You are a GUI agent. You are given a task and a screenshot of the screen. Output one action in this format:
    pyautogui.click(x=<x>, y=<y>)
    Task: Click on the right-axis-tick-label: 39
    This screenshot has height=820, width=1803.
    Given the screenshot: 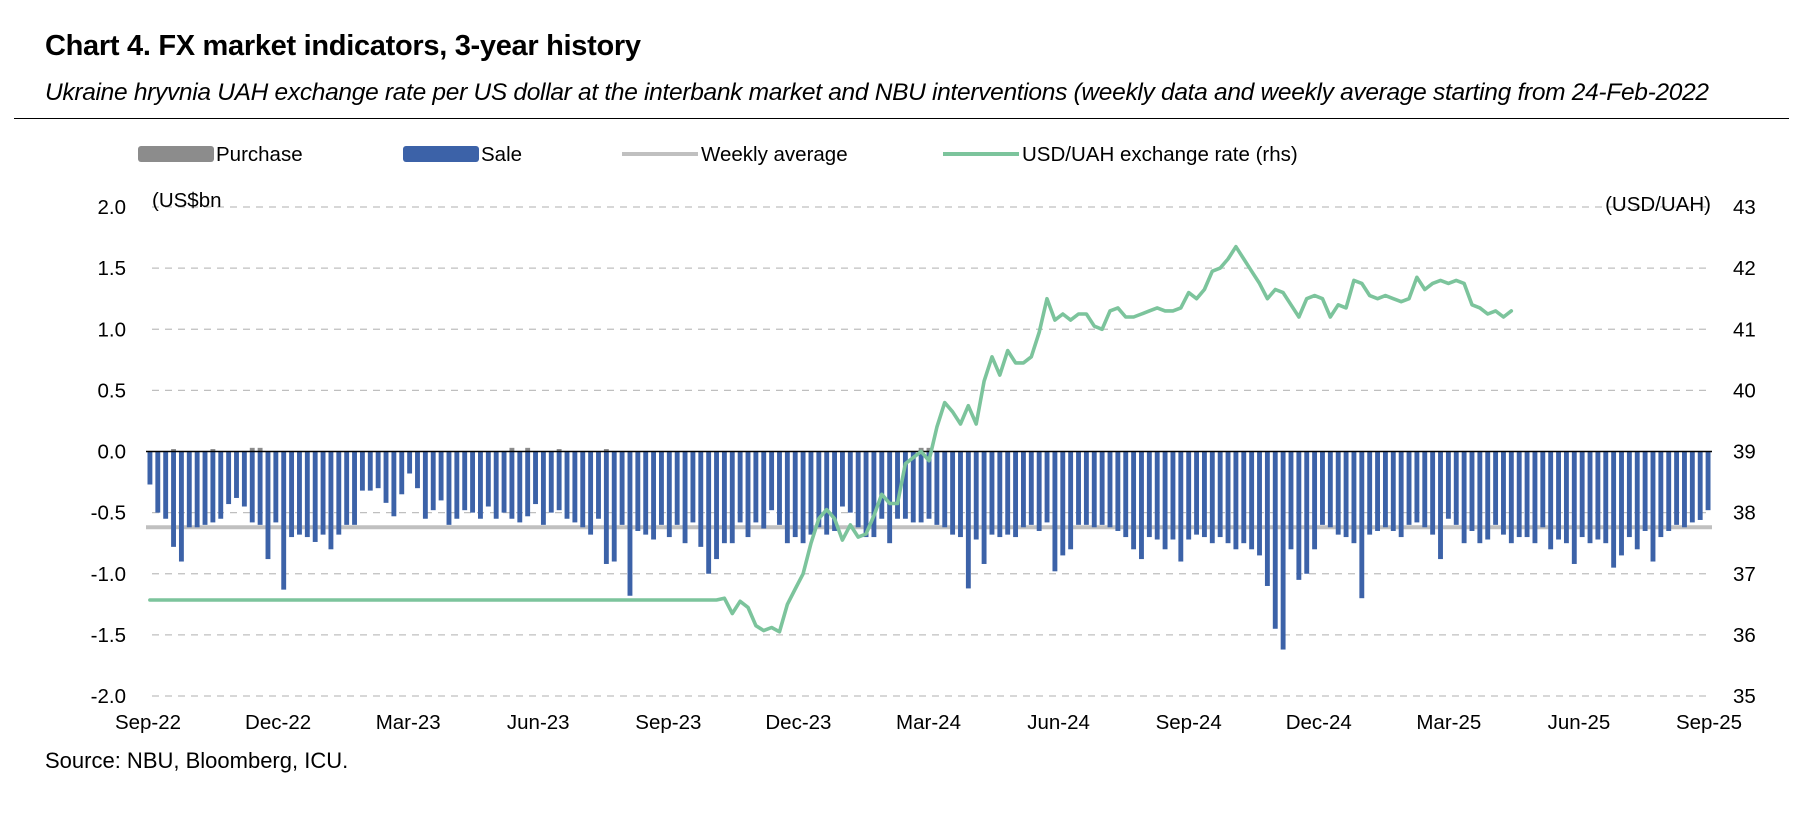 What is the action you would take?
    pyautogui.click(x=1744, y=452)
    